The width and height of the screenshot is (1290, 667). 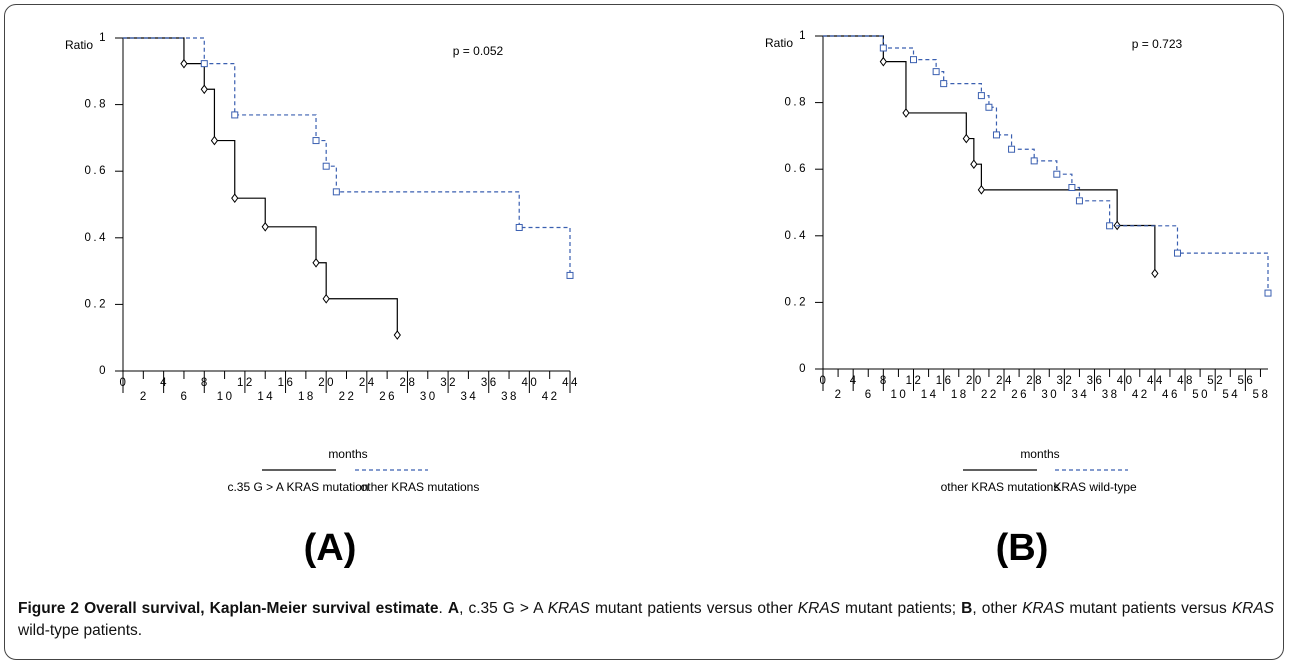 I want to click on caption-text: mutant patients;, so click(x=901, y=608).